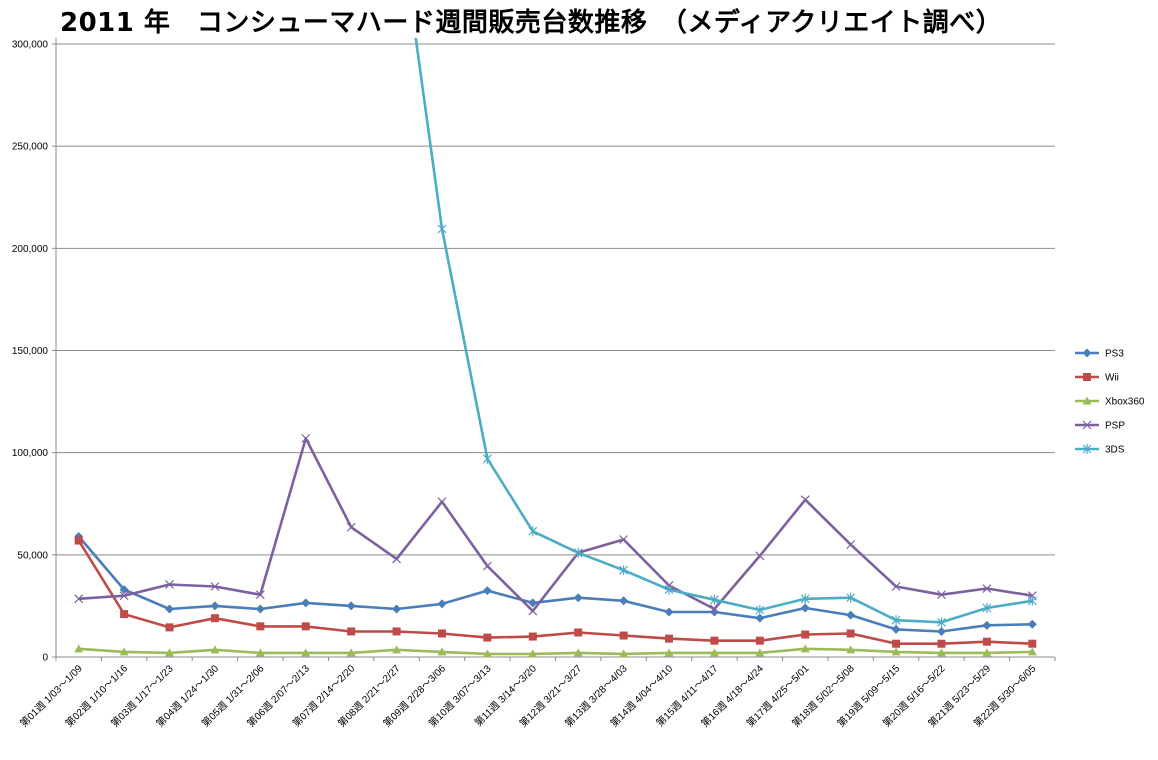 The height and width of the screenshot is (760, 1158). Describe the element at coordinates (555, 592) in the screenshot. I see `series-line-wii` at that location.